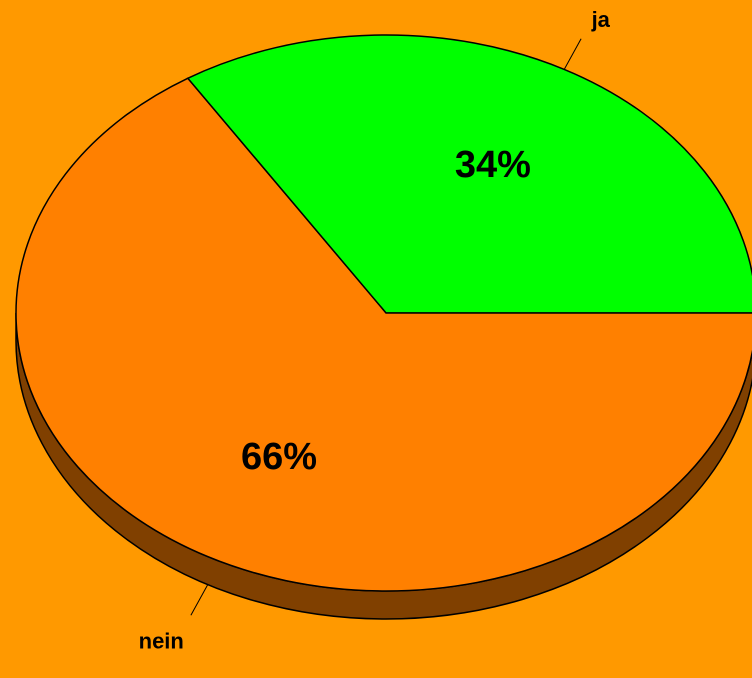  What do you see at coordinates (161, 641) in the screenshot?
I see `category-label: nein` at bounding box center [161, 641].